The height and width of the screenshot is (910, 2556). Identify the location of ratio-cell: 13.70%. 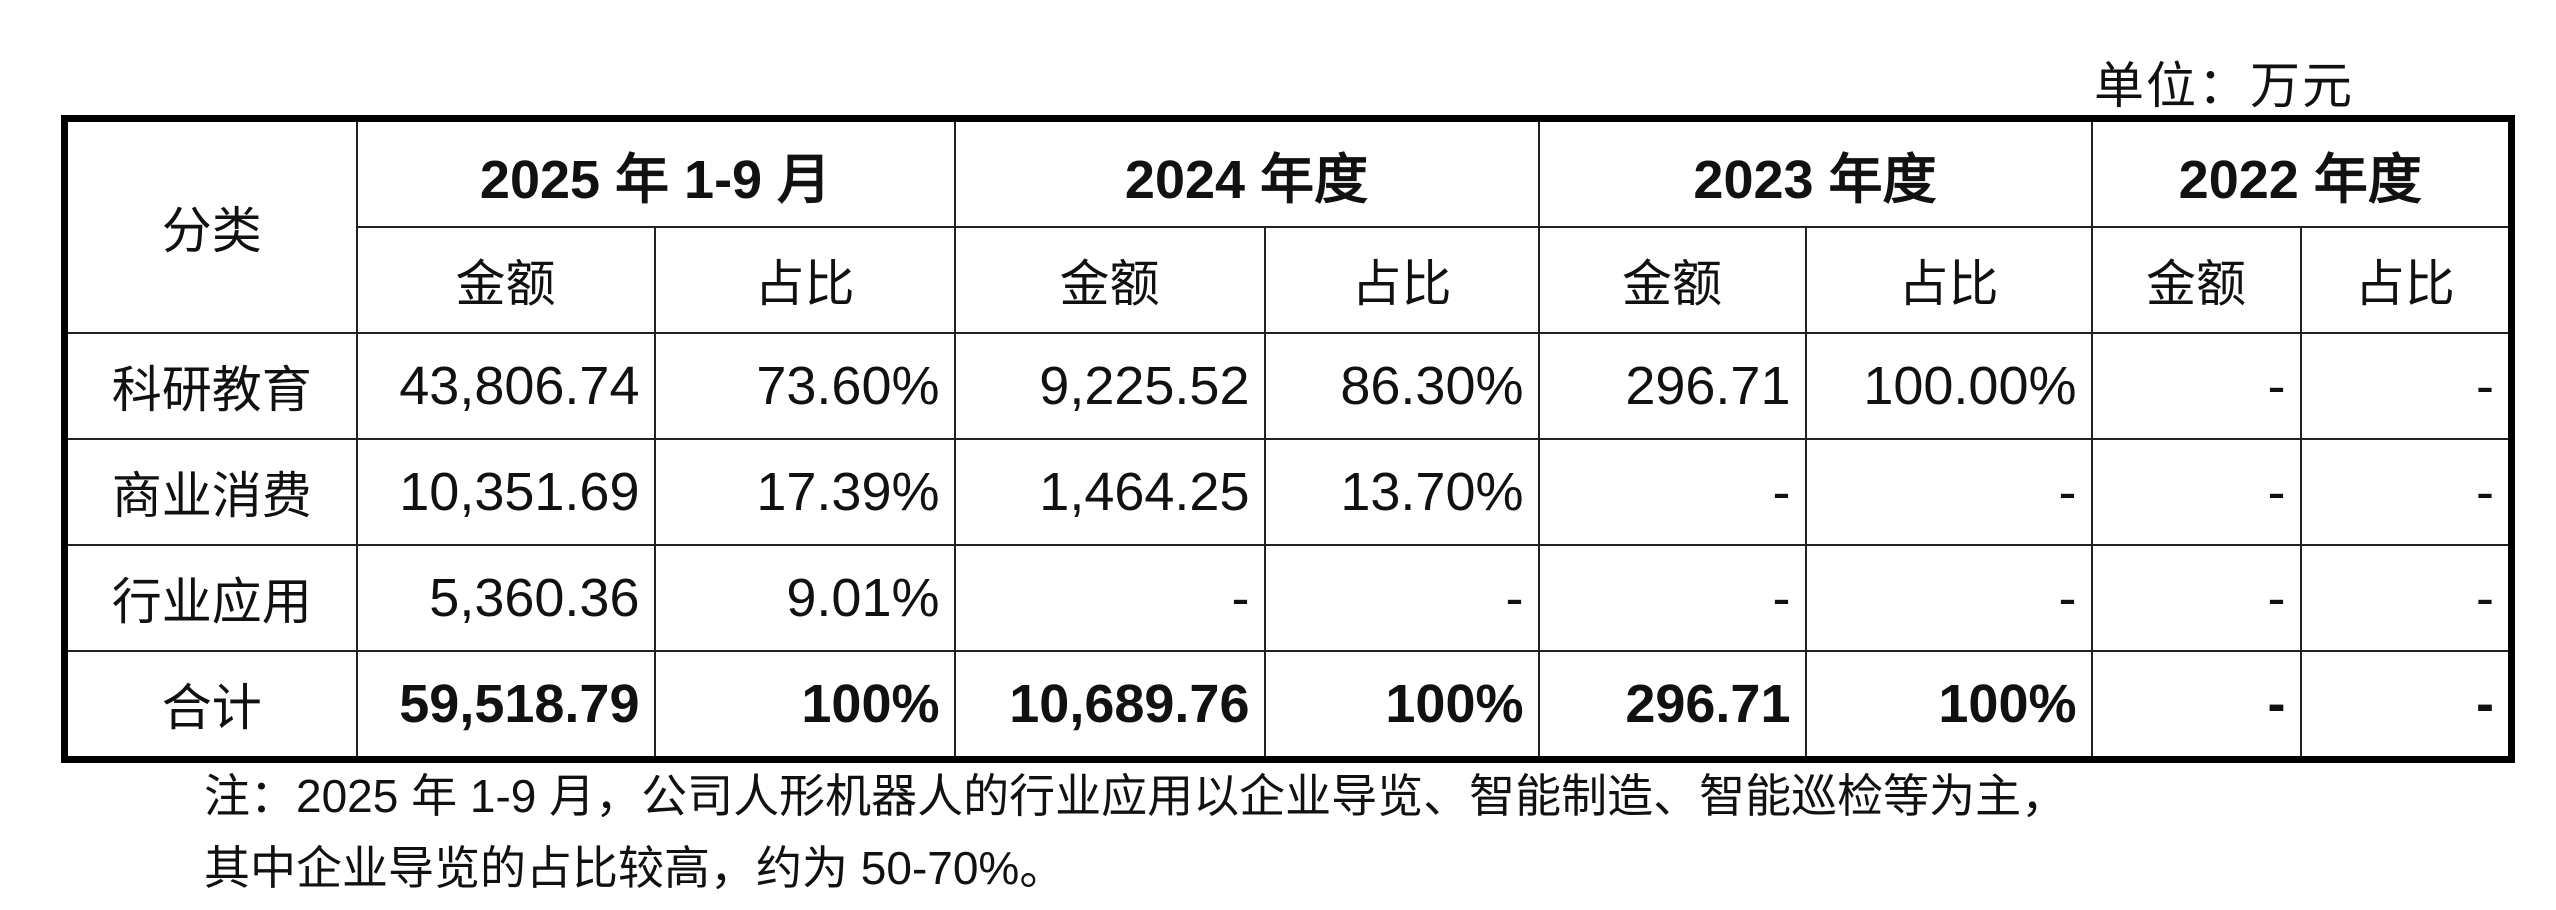
(1401, 492).